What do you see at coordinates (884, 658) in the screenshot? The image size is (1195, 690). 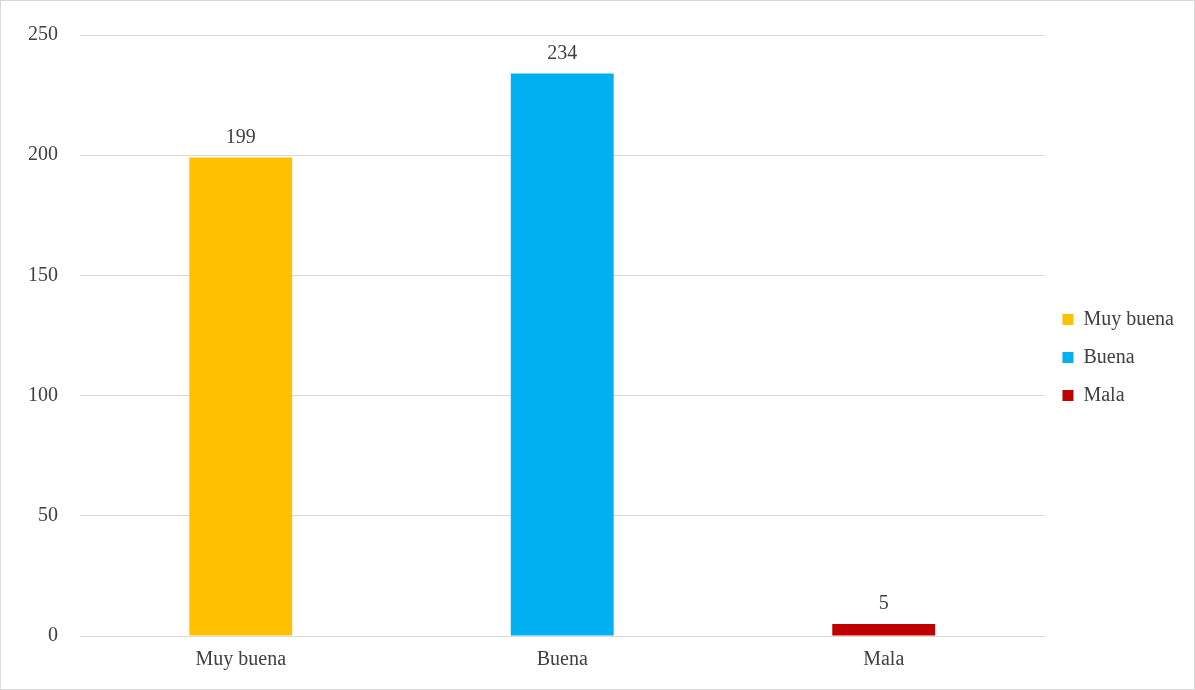 I see `x-tick-label: Mala` at bounding box center [884, 658].